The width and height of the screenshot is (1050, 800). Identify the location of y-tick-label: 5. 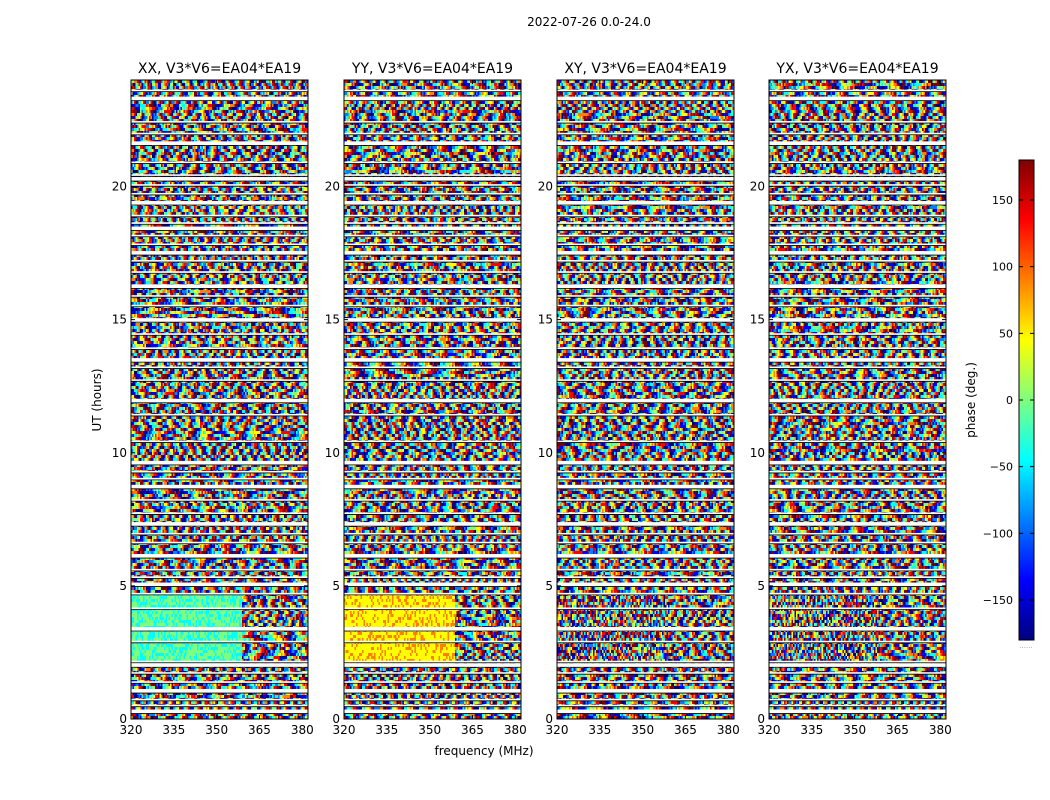
(549, 586).